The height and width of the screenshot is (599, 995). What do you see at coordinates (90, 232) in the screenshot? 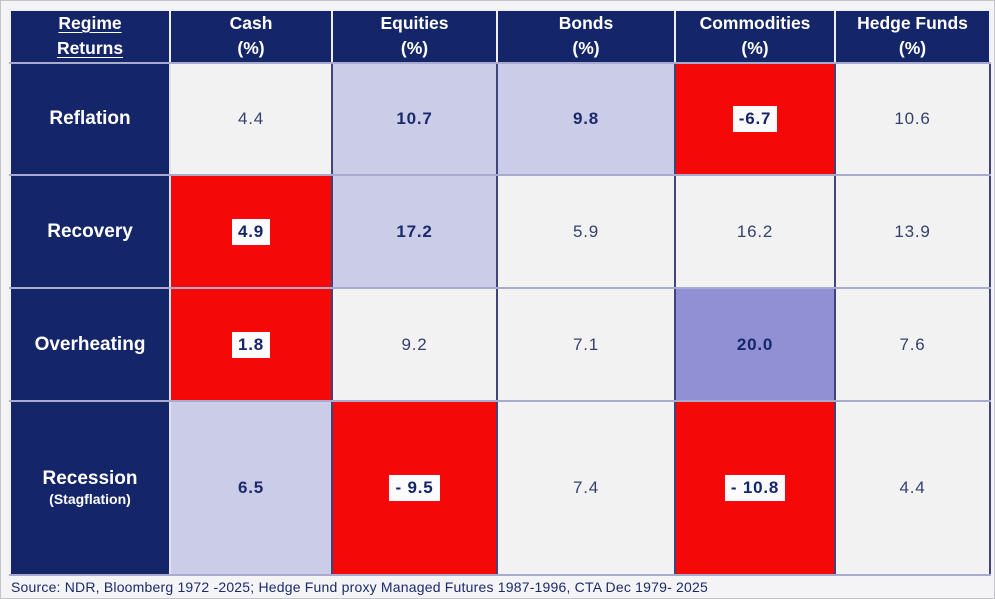
I see `row-label-recovery: Recovery` at bounding box center [90, 232].